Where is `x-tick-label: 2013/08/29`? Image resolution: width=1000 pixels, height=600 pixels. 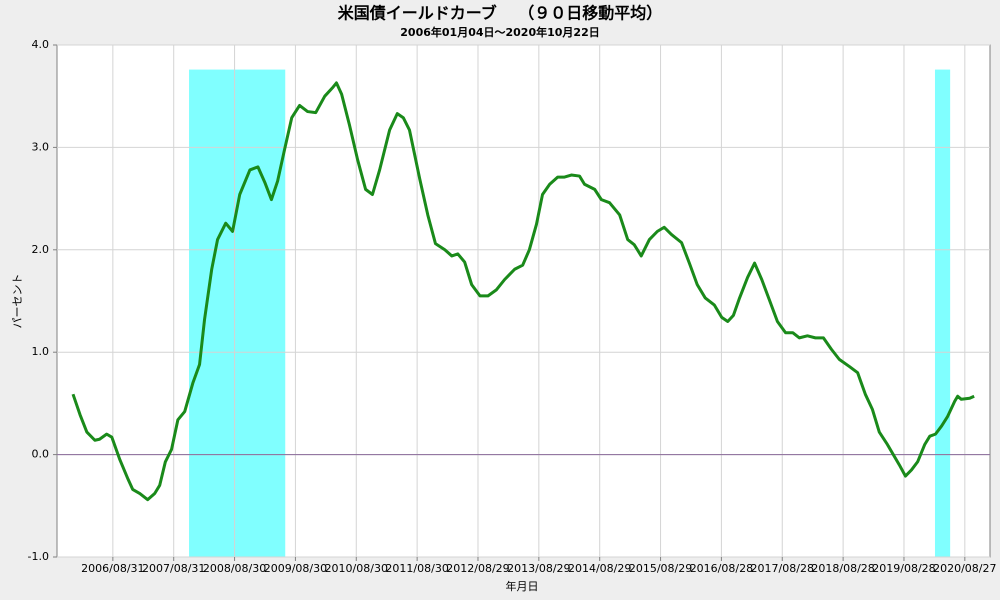
x-tick-label: 2013/08/29 is located at coordinates (538, 568).